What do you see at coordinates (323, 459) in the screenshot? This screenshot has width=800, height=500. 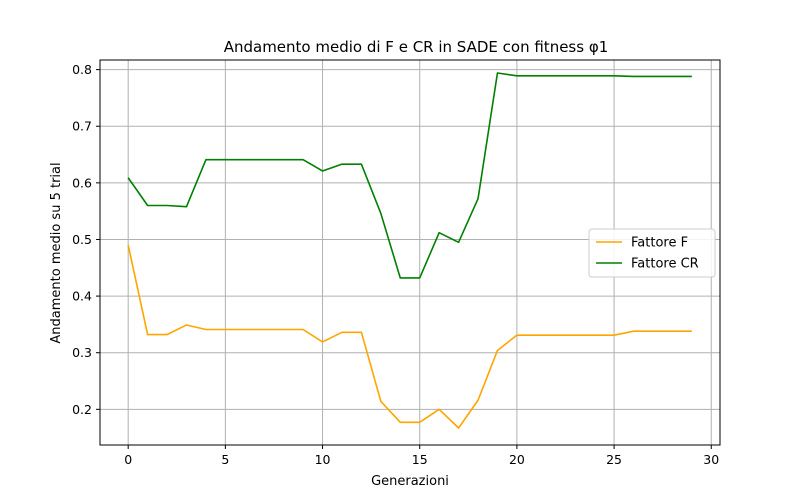 I see `x-tick-label: 10` at bounding box center [323, 459].